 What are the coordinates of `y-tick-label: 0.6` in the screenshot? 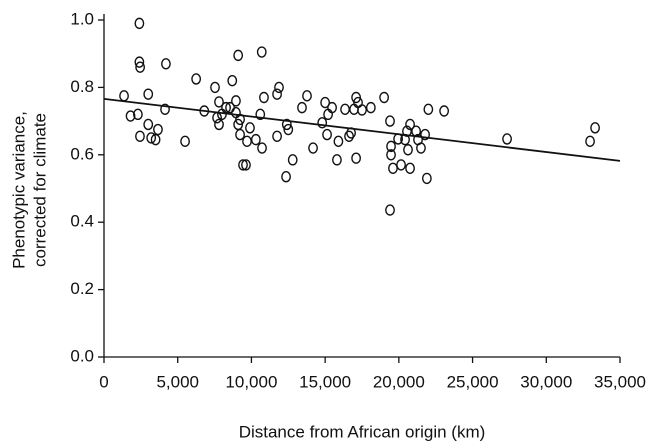 It's located at (82, 153).